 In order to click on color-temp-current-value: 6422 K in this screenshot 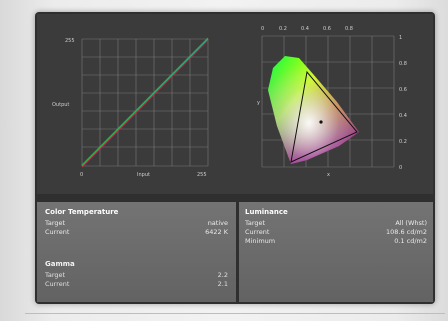, I will do `click(216, 232)`.